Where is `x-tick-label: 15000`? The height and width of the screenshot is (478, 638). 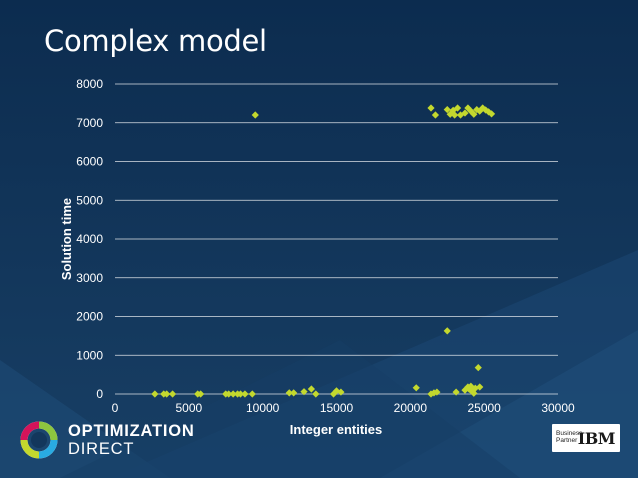 x-tick-label: 15000 is located at coordinates (337, 408).